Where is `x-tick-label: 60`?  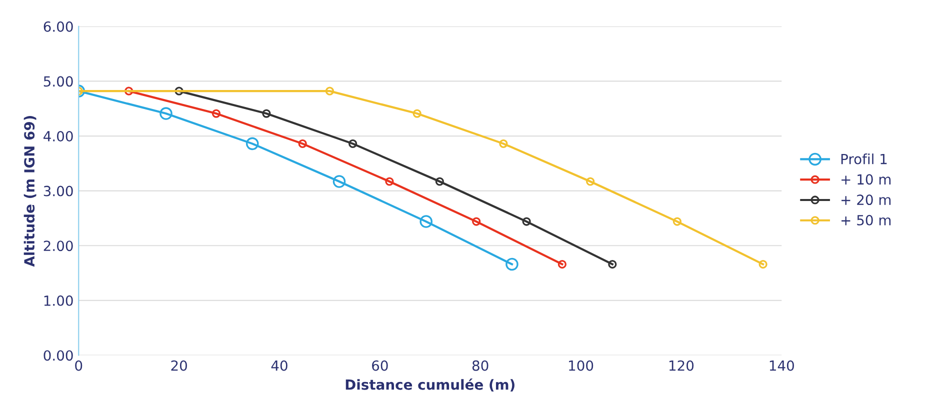 x-tick-label: 60 is located at coordinates (380, 365).